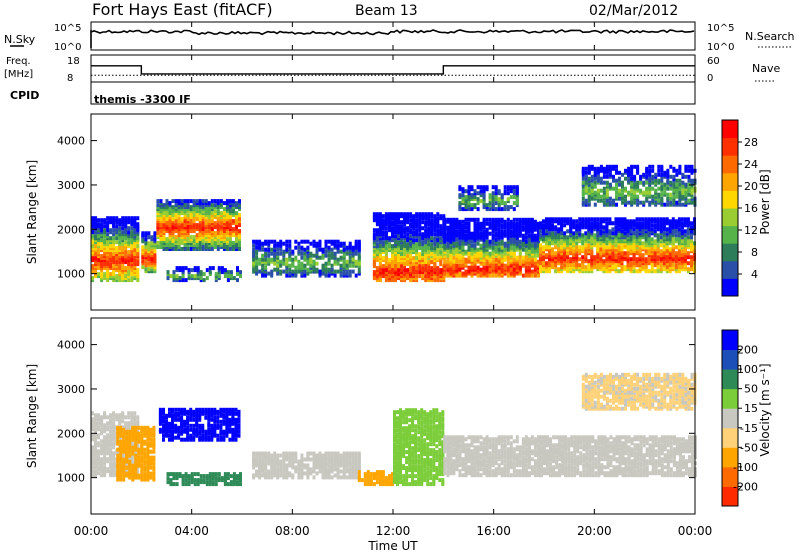  What do you see at coordinates (73, 61) in the screenshot?
I see `freq-tick-top: 18` at bounding box center [73, 61].